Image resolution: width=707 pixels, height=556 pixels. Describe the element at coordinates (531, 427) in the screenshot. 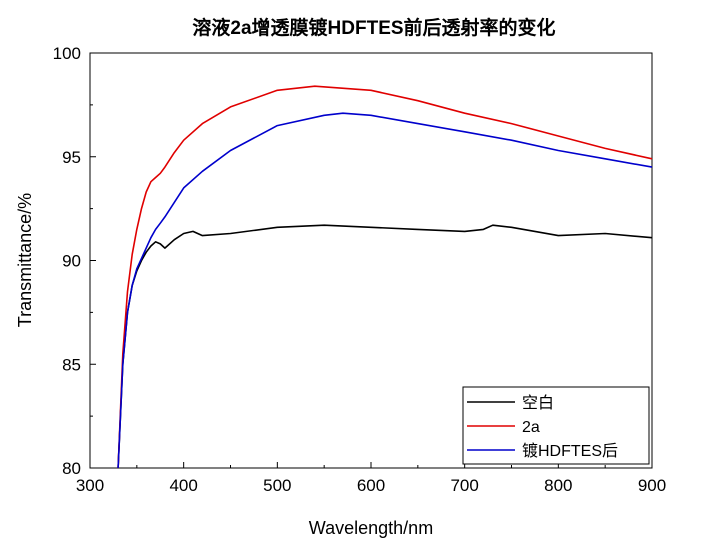

I see `legend-label-2a: 2a` at that location.